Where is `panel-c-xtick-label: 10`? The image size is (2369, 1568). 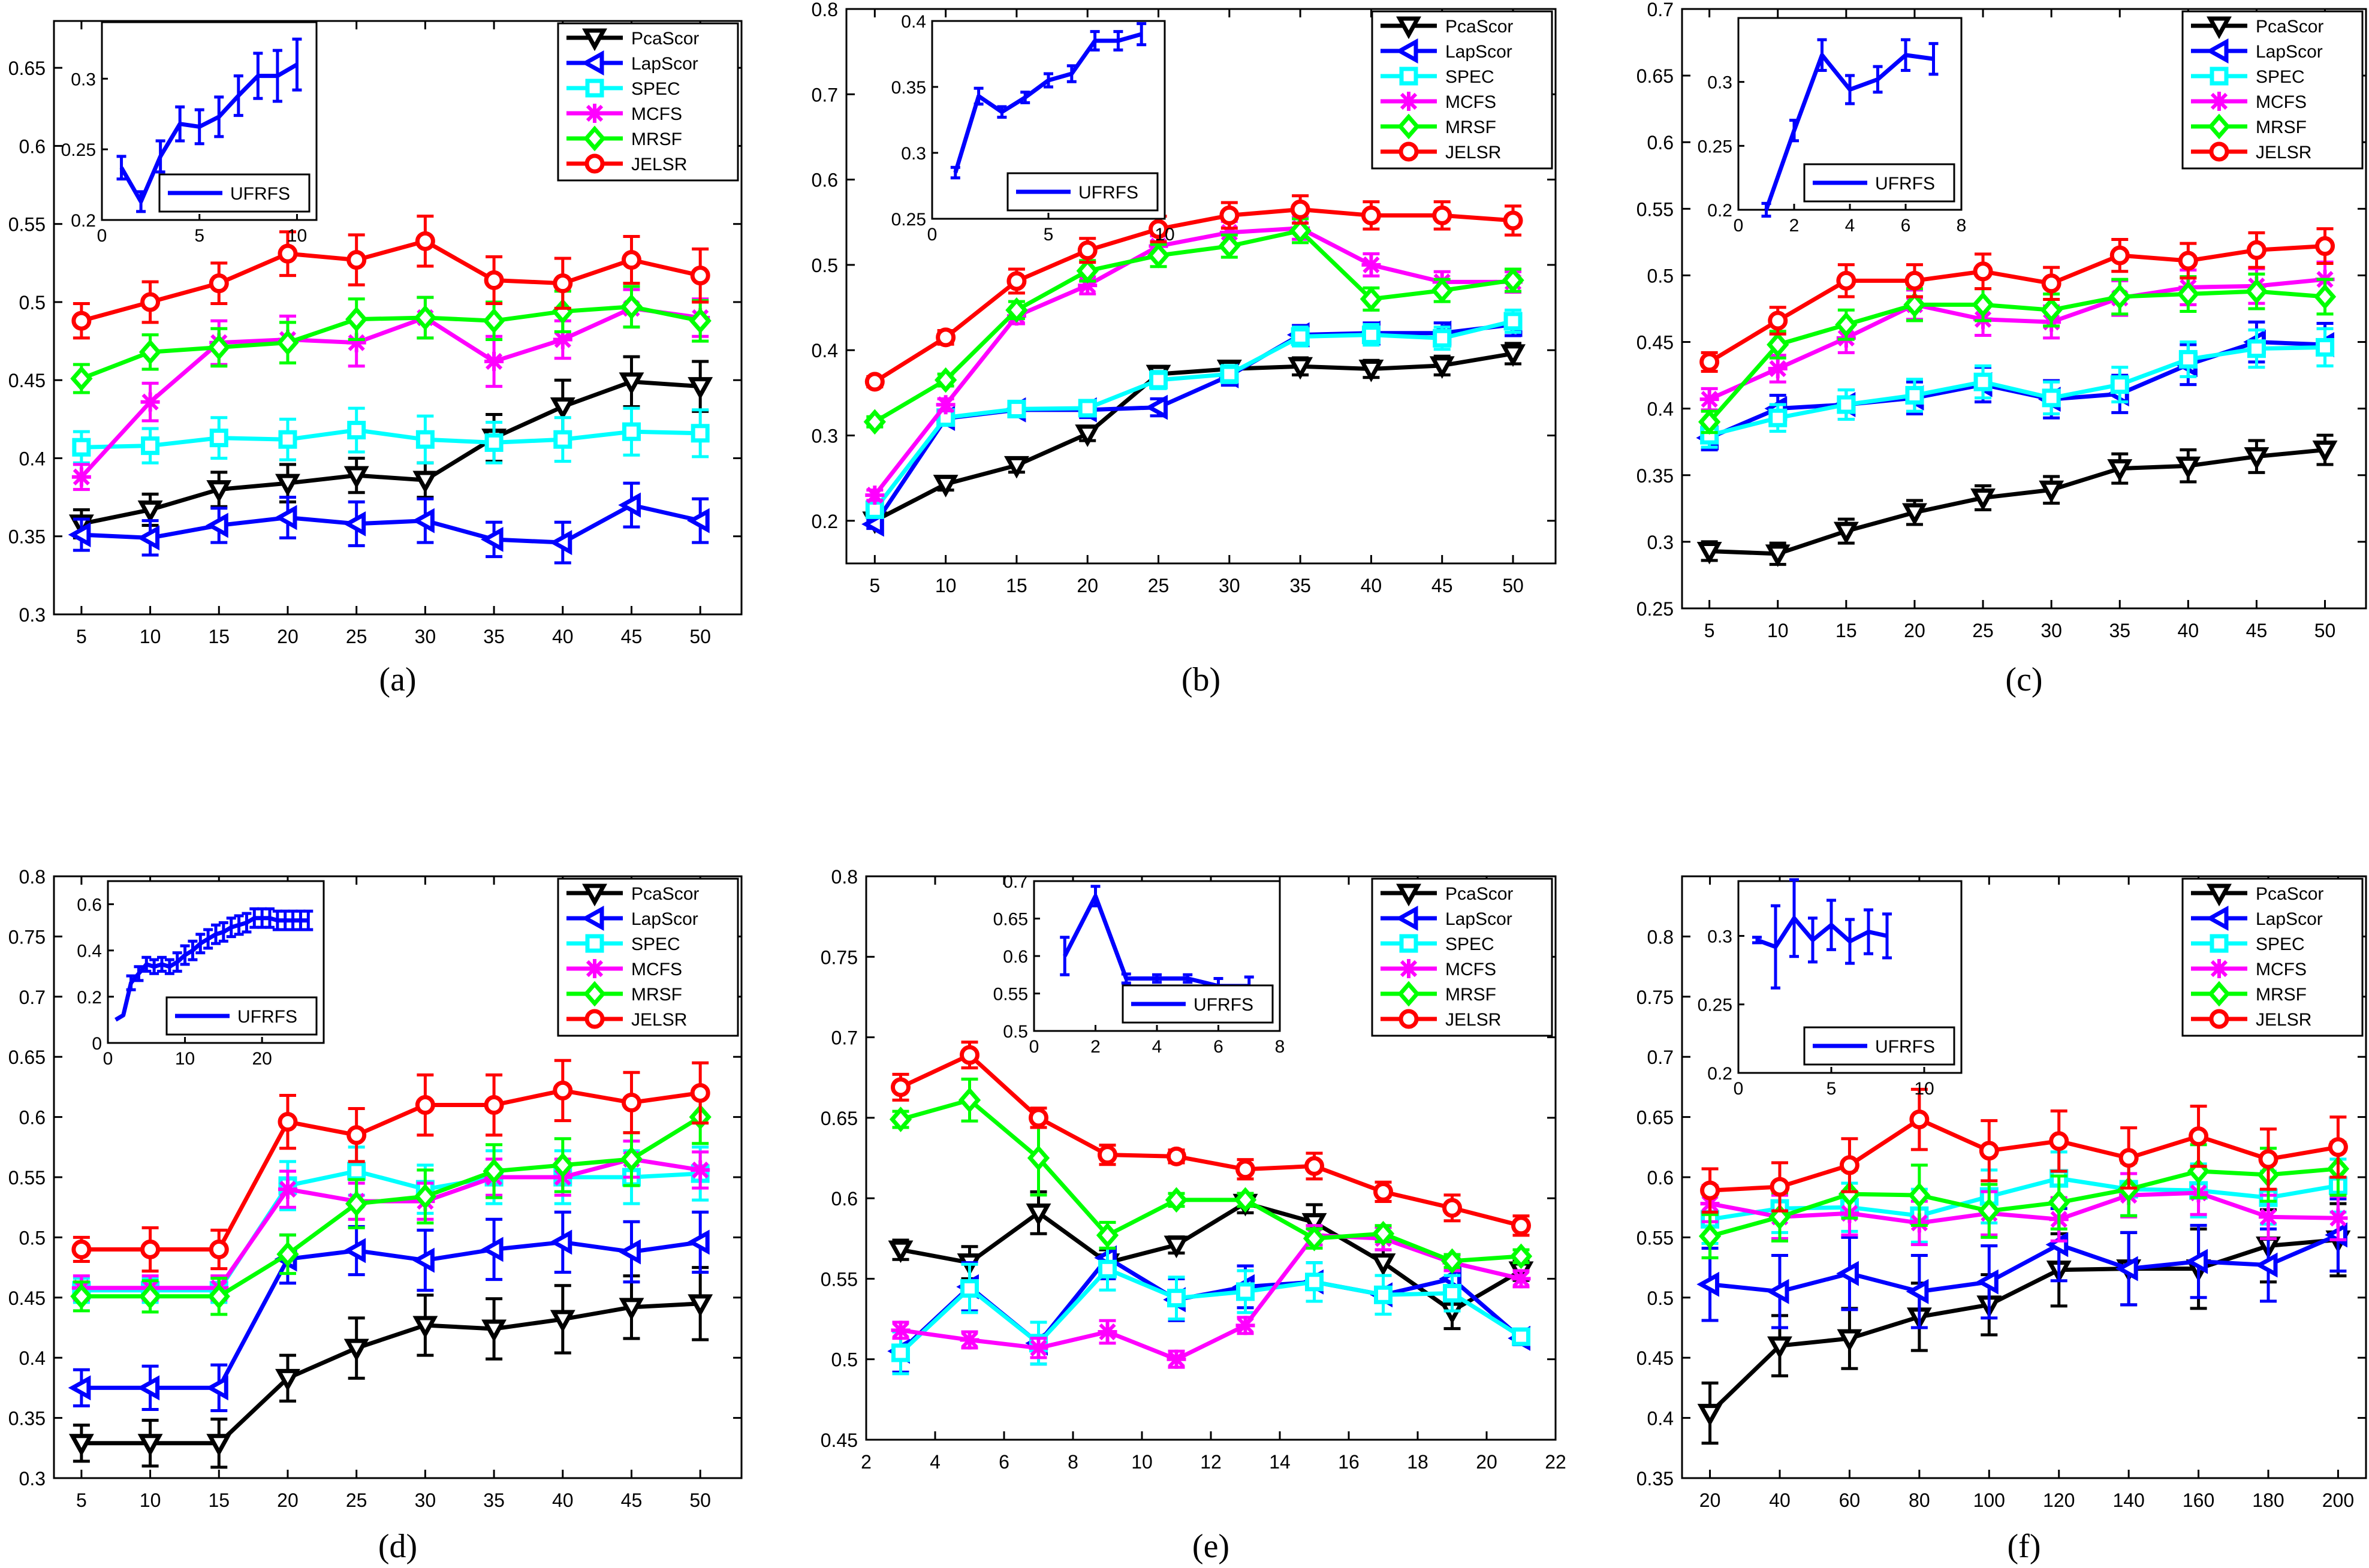
panel-c-xtick-label: 10 is located at coordinates (1778, 630).